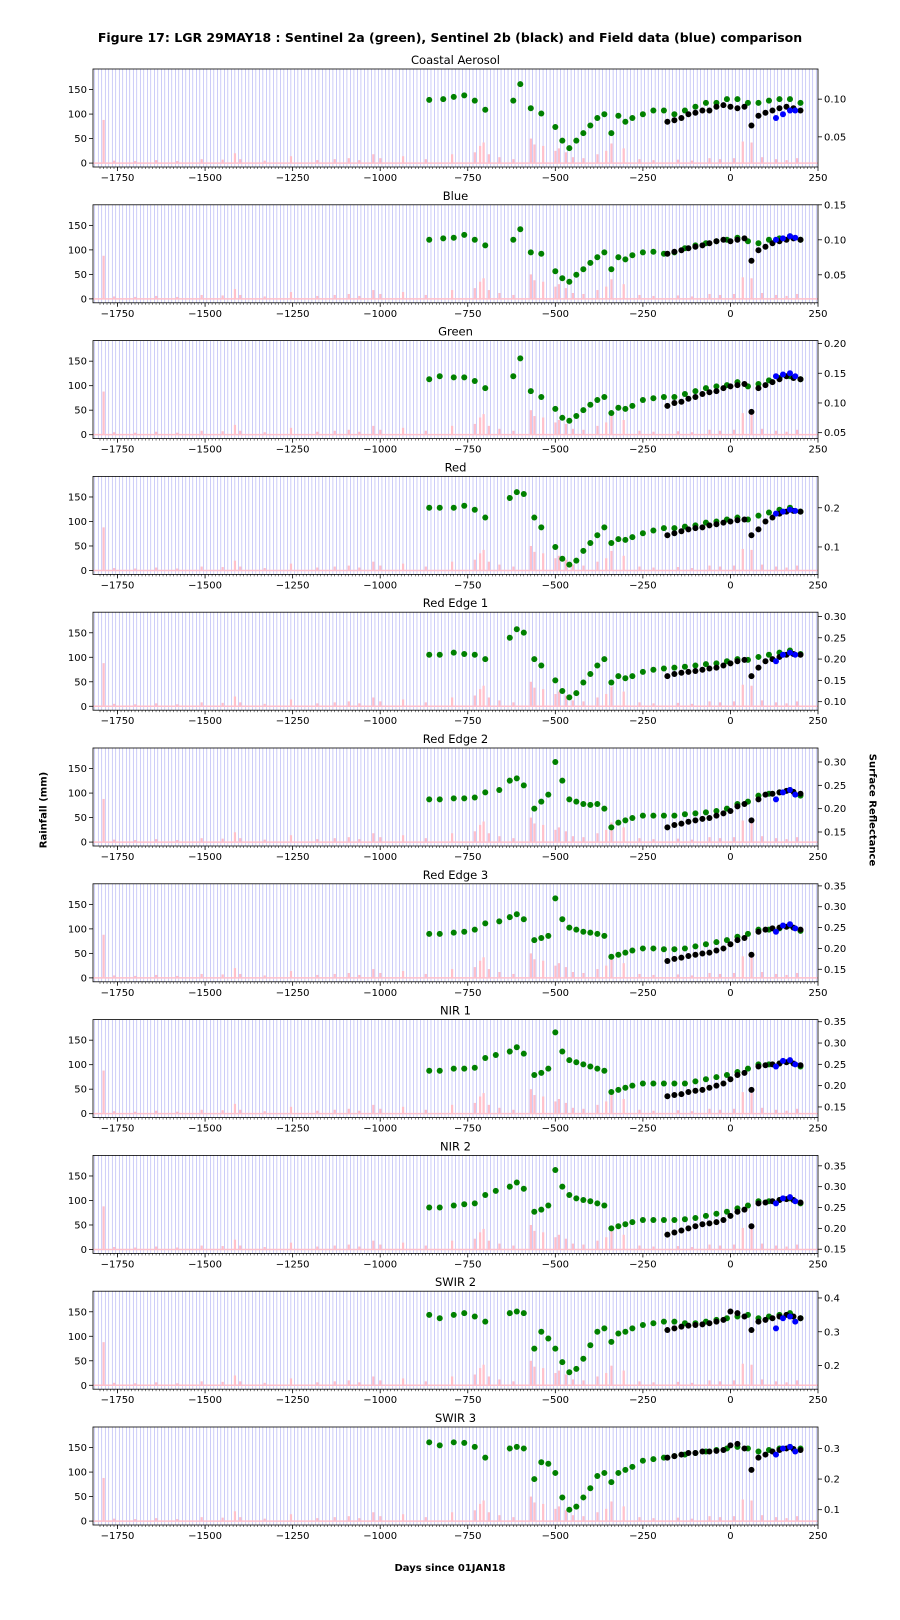 Image resolution: width=900 pixels, height=1620 pixels. I want to click on x-tick-label: −1000, so click(380, 857).